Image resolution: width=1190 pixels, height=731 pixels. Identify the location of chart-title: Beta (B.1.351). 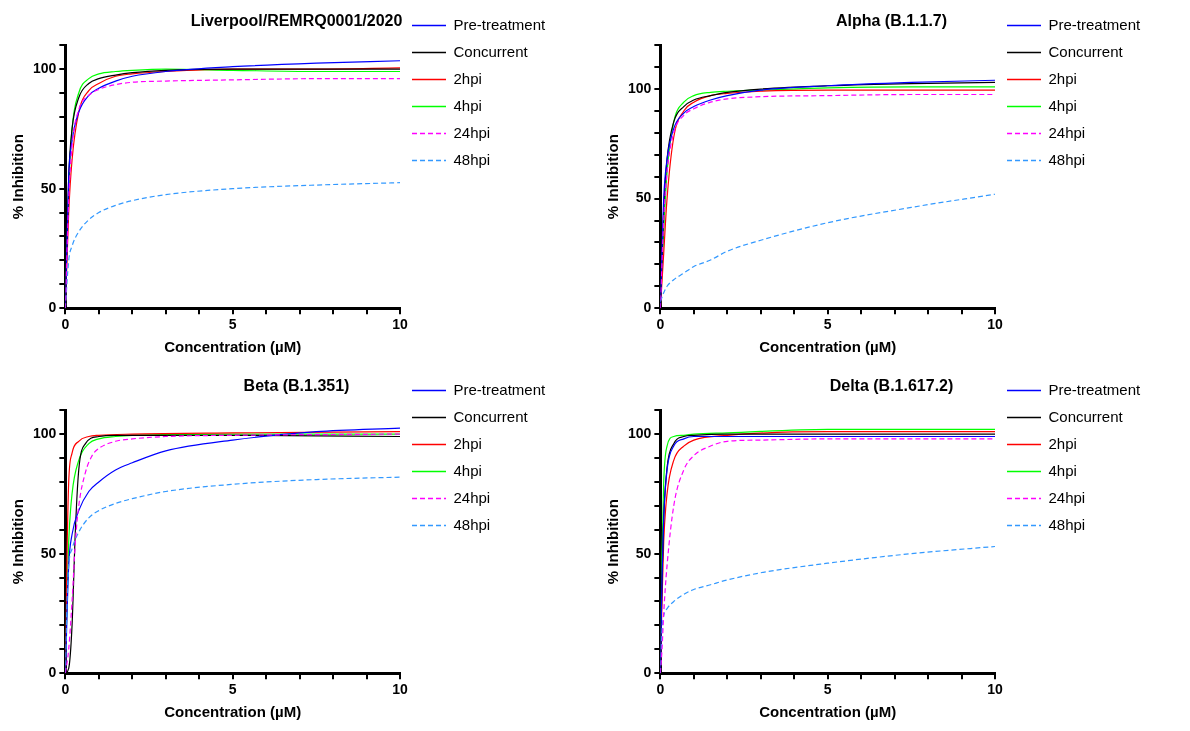
(296, 386).